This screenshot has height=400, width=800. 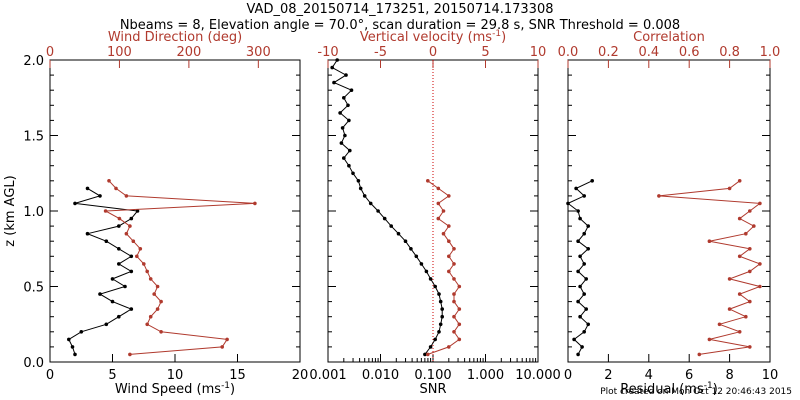 I want to click on bottom-tick-label: 1.000, so click(x=485, y=375).